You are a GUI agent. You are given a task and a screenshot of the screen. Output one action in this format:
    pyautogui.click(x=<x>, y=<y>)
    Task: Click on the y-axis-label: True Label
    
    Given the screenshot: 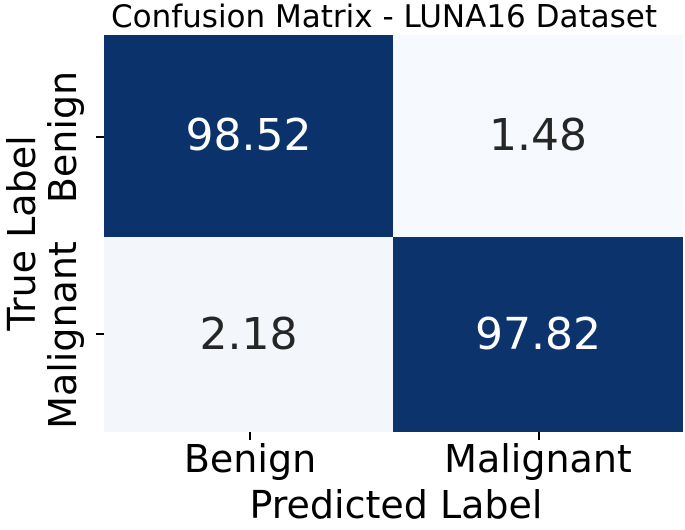 What is the action you would take?
    pyautogui.click(x=22, y=233)
    